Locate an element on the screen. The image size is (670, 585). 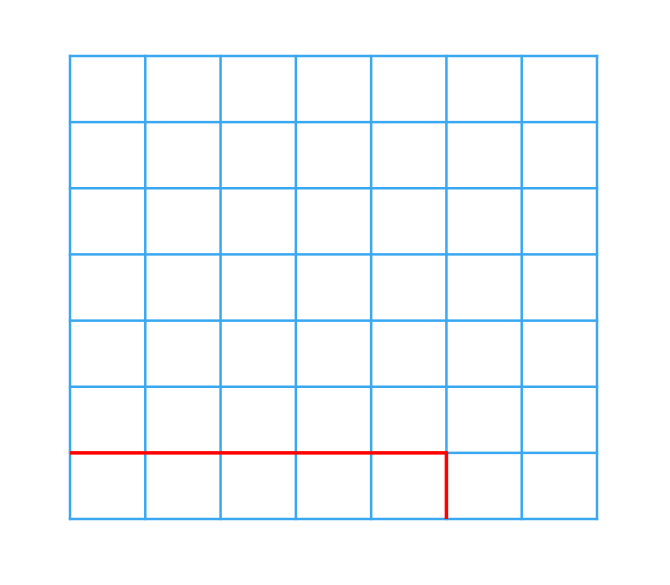
highlight-layer is located at coordinates (259, 485).